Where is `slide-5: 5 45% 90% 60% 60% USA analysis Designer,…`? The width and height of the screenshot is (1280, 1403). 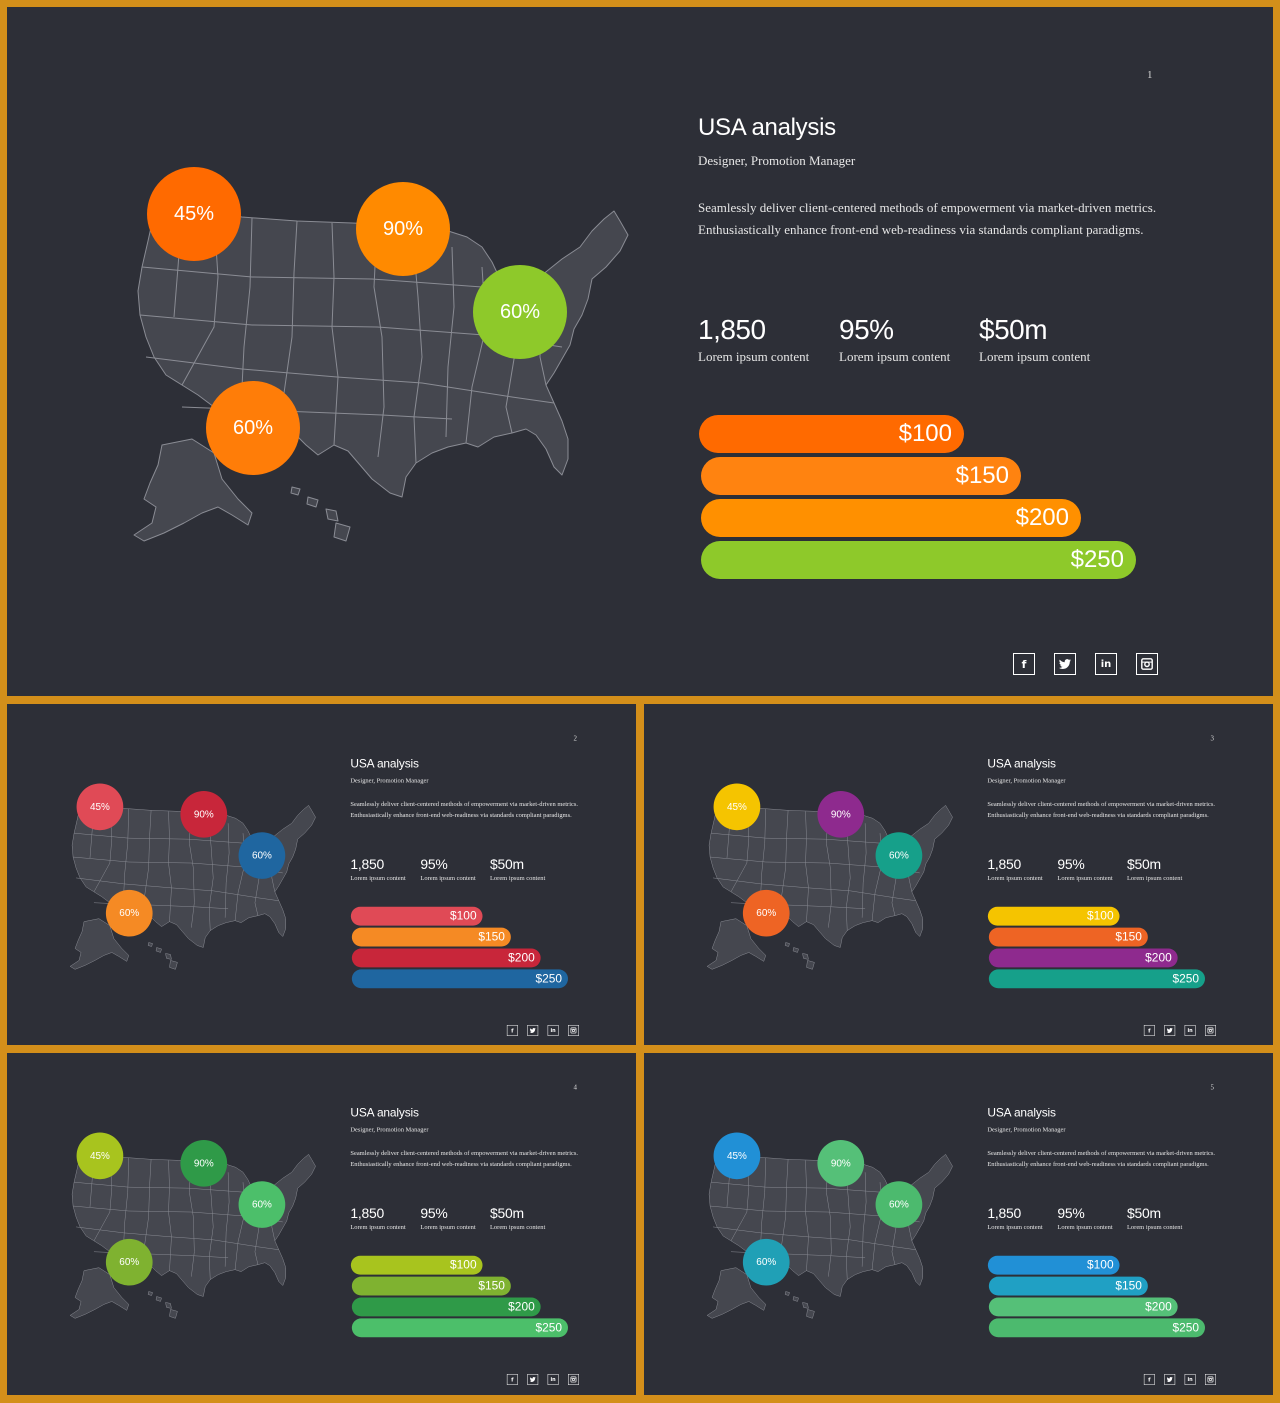 slide-5: 5 45% 90% 60% 60% USA analysis Designer,… is located at coordinates (958, 1224).